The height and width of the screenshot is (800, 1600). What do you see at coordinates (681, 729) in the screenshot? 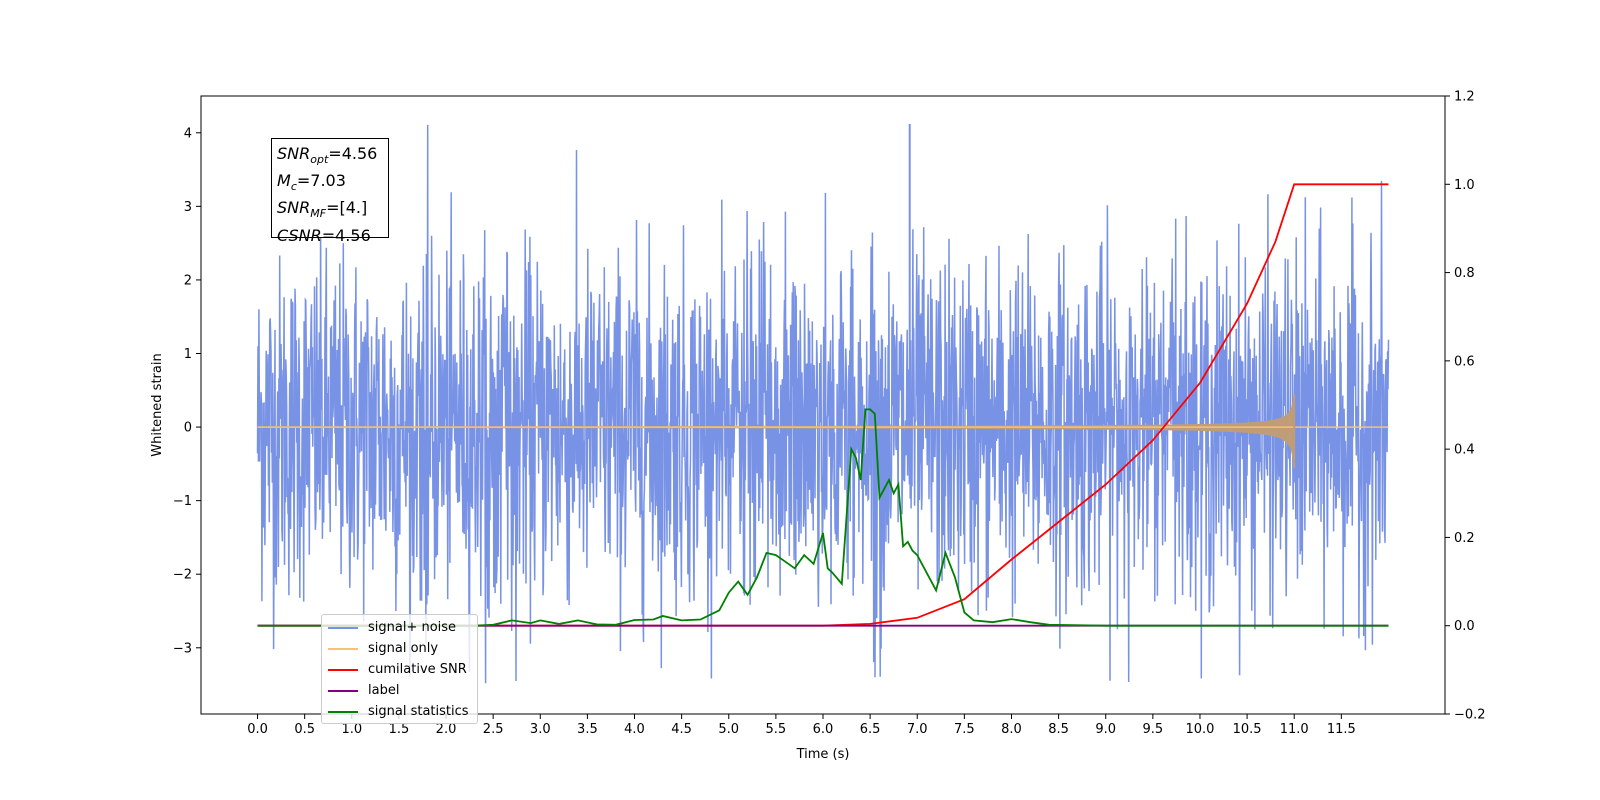
I see `x-tick-label: 4.5` at bounding box center [681, 729].